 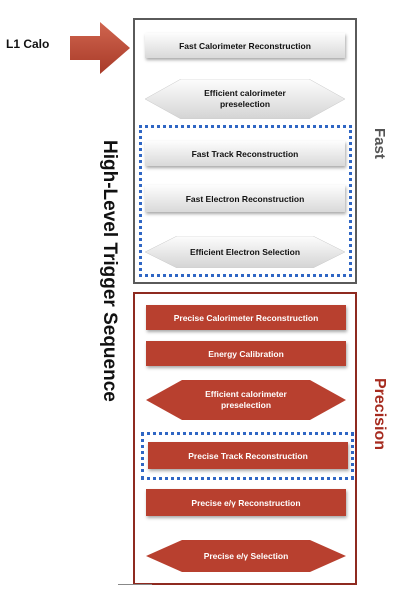 What do you see at coordinates (379, 414) in the screenshot?
I see `precision-label: Precision` at bounding box center [379, 414].